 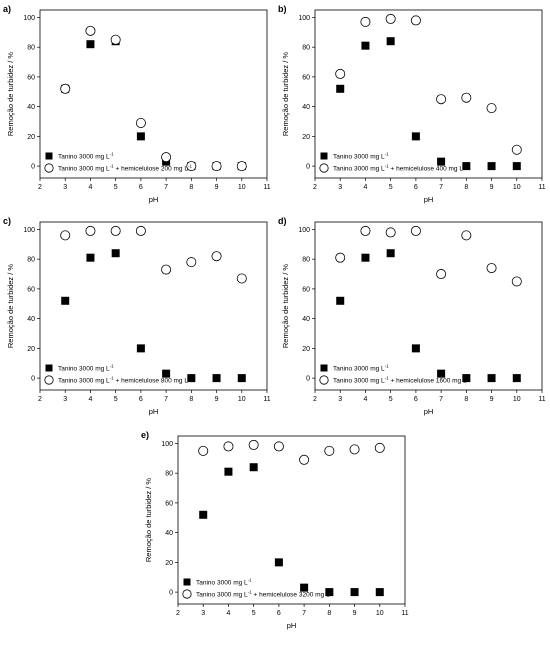 I want to click on legend-marker-circle, so click(x=49, y=168).